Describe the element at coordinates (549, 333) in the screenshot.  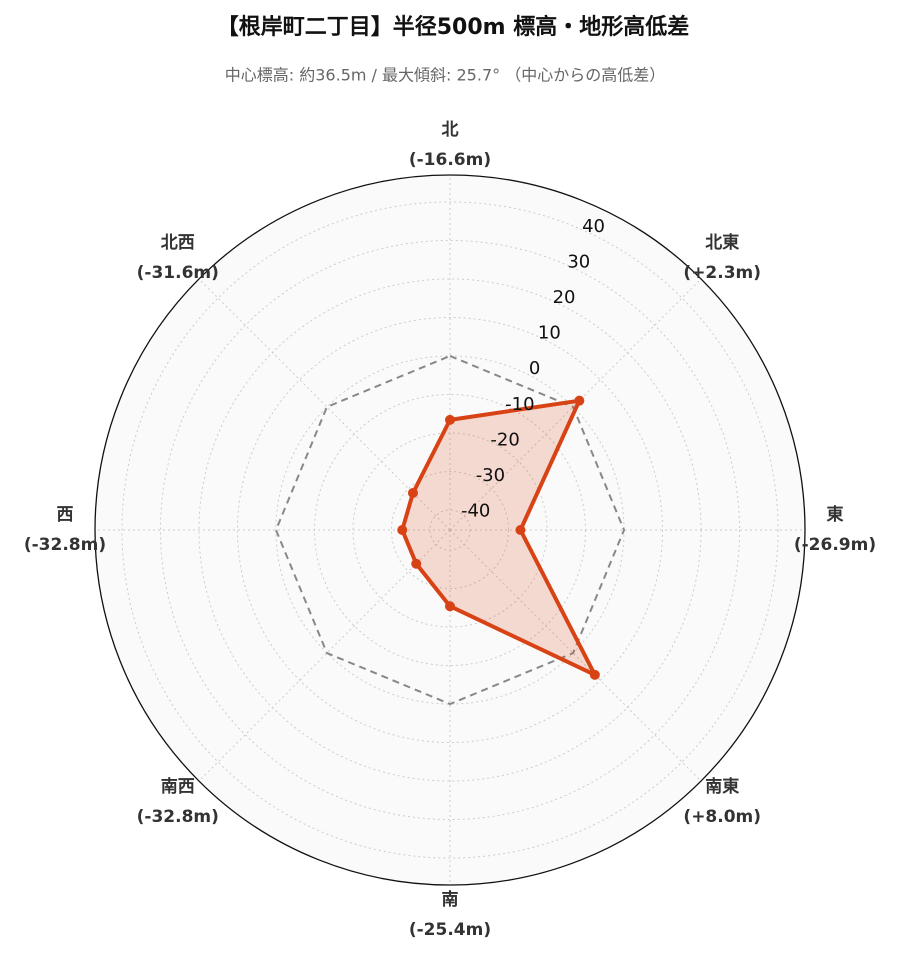
I see `r-tick-label: 10` at that location.